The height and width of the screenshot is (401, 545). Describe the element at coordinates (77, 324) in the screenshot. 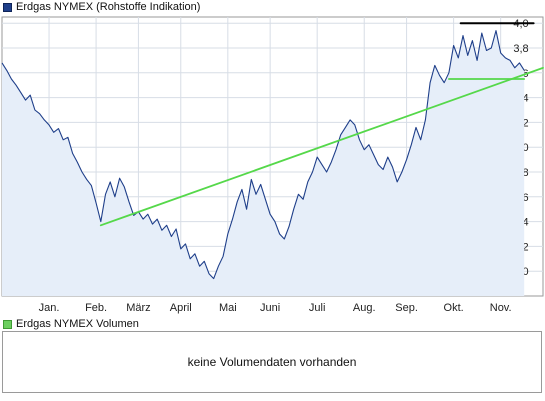

I see `volume-legend-label: Erdgas NYMEX Volumen` at that location.